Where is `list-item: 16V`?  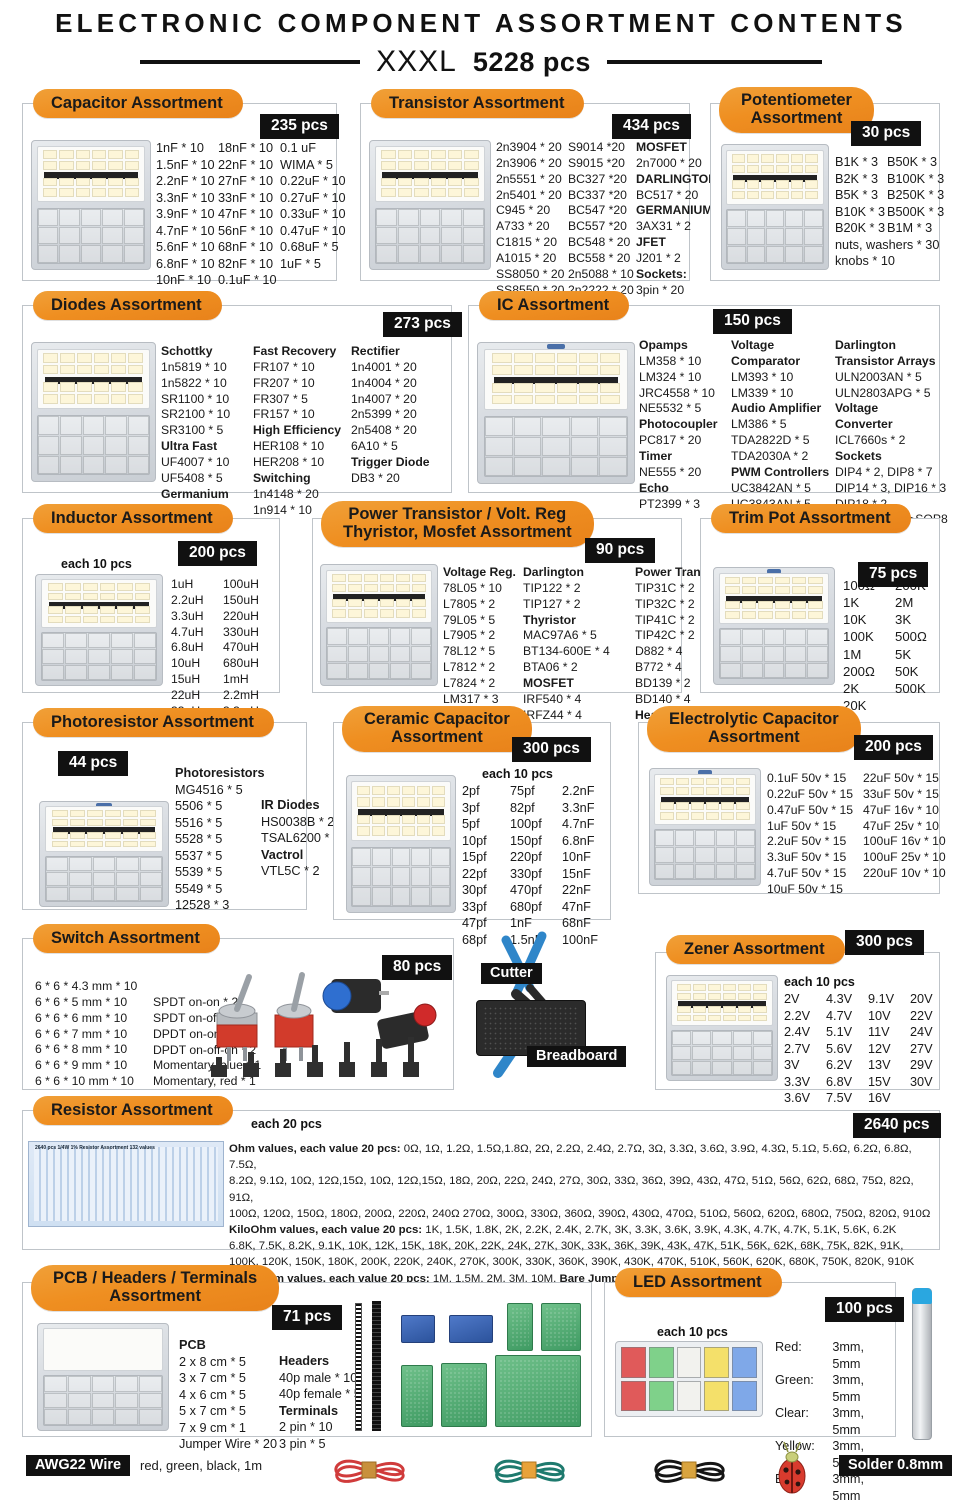 list-item: 16V is located at coordinates (879, 1098).